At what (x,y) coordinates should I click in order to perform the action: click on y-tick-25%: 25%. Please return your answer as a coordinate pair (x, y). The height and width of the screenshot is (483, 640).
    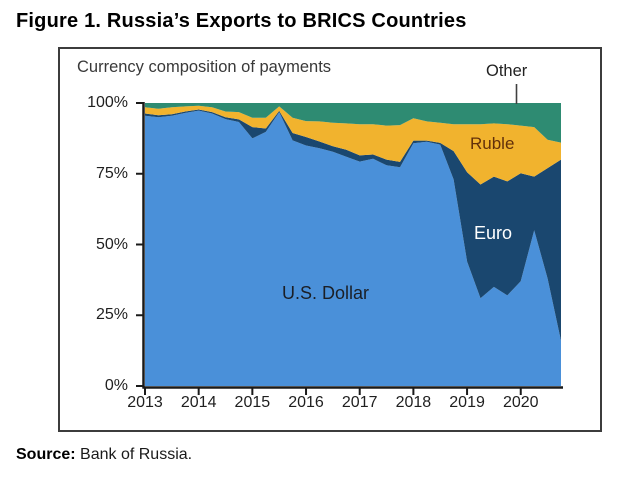
    Looking at the image, I should click on (111, 315).